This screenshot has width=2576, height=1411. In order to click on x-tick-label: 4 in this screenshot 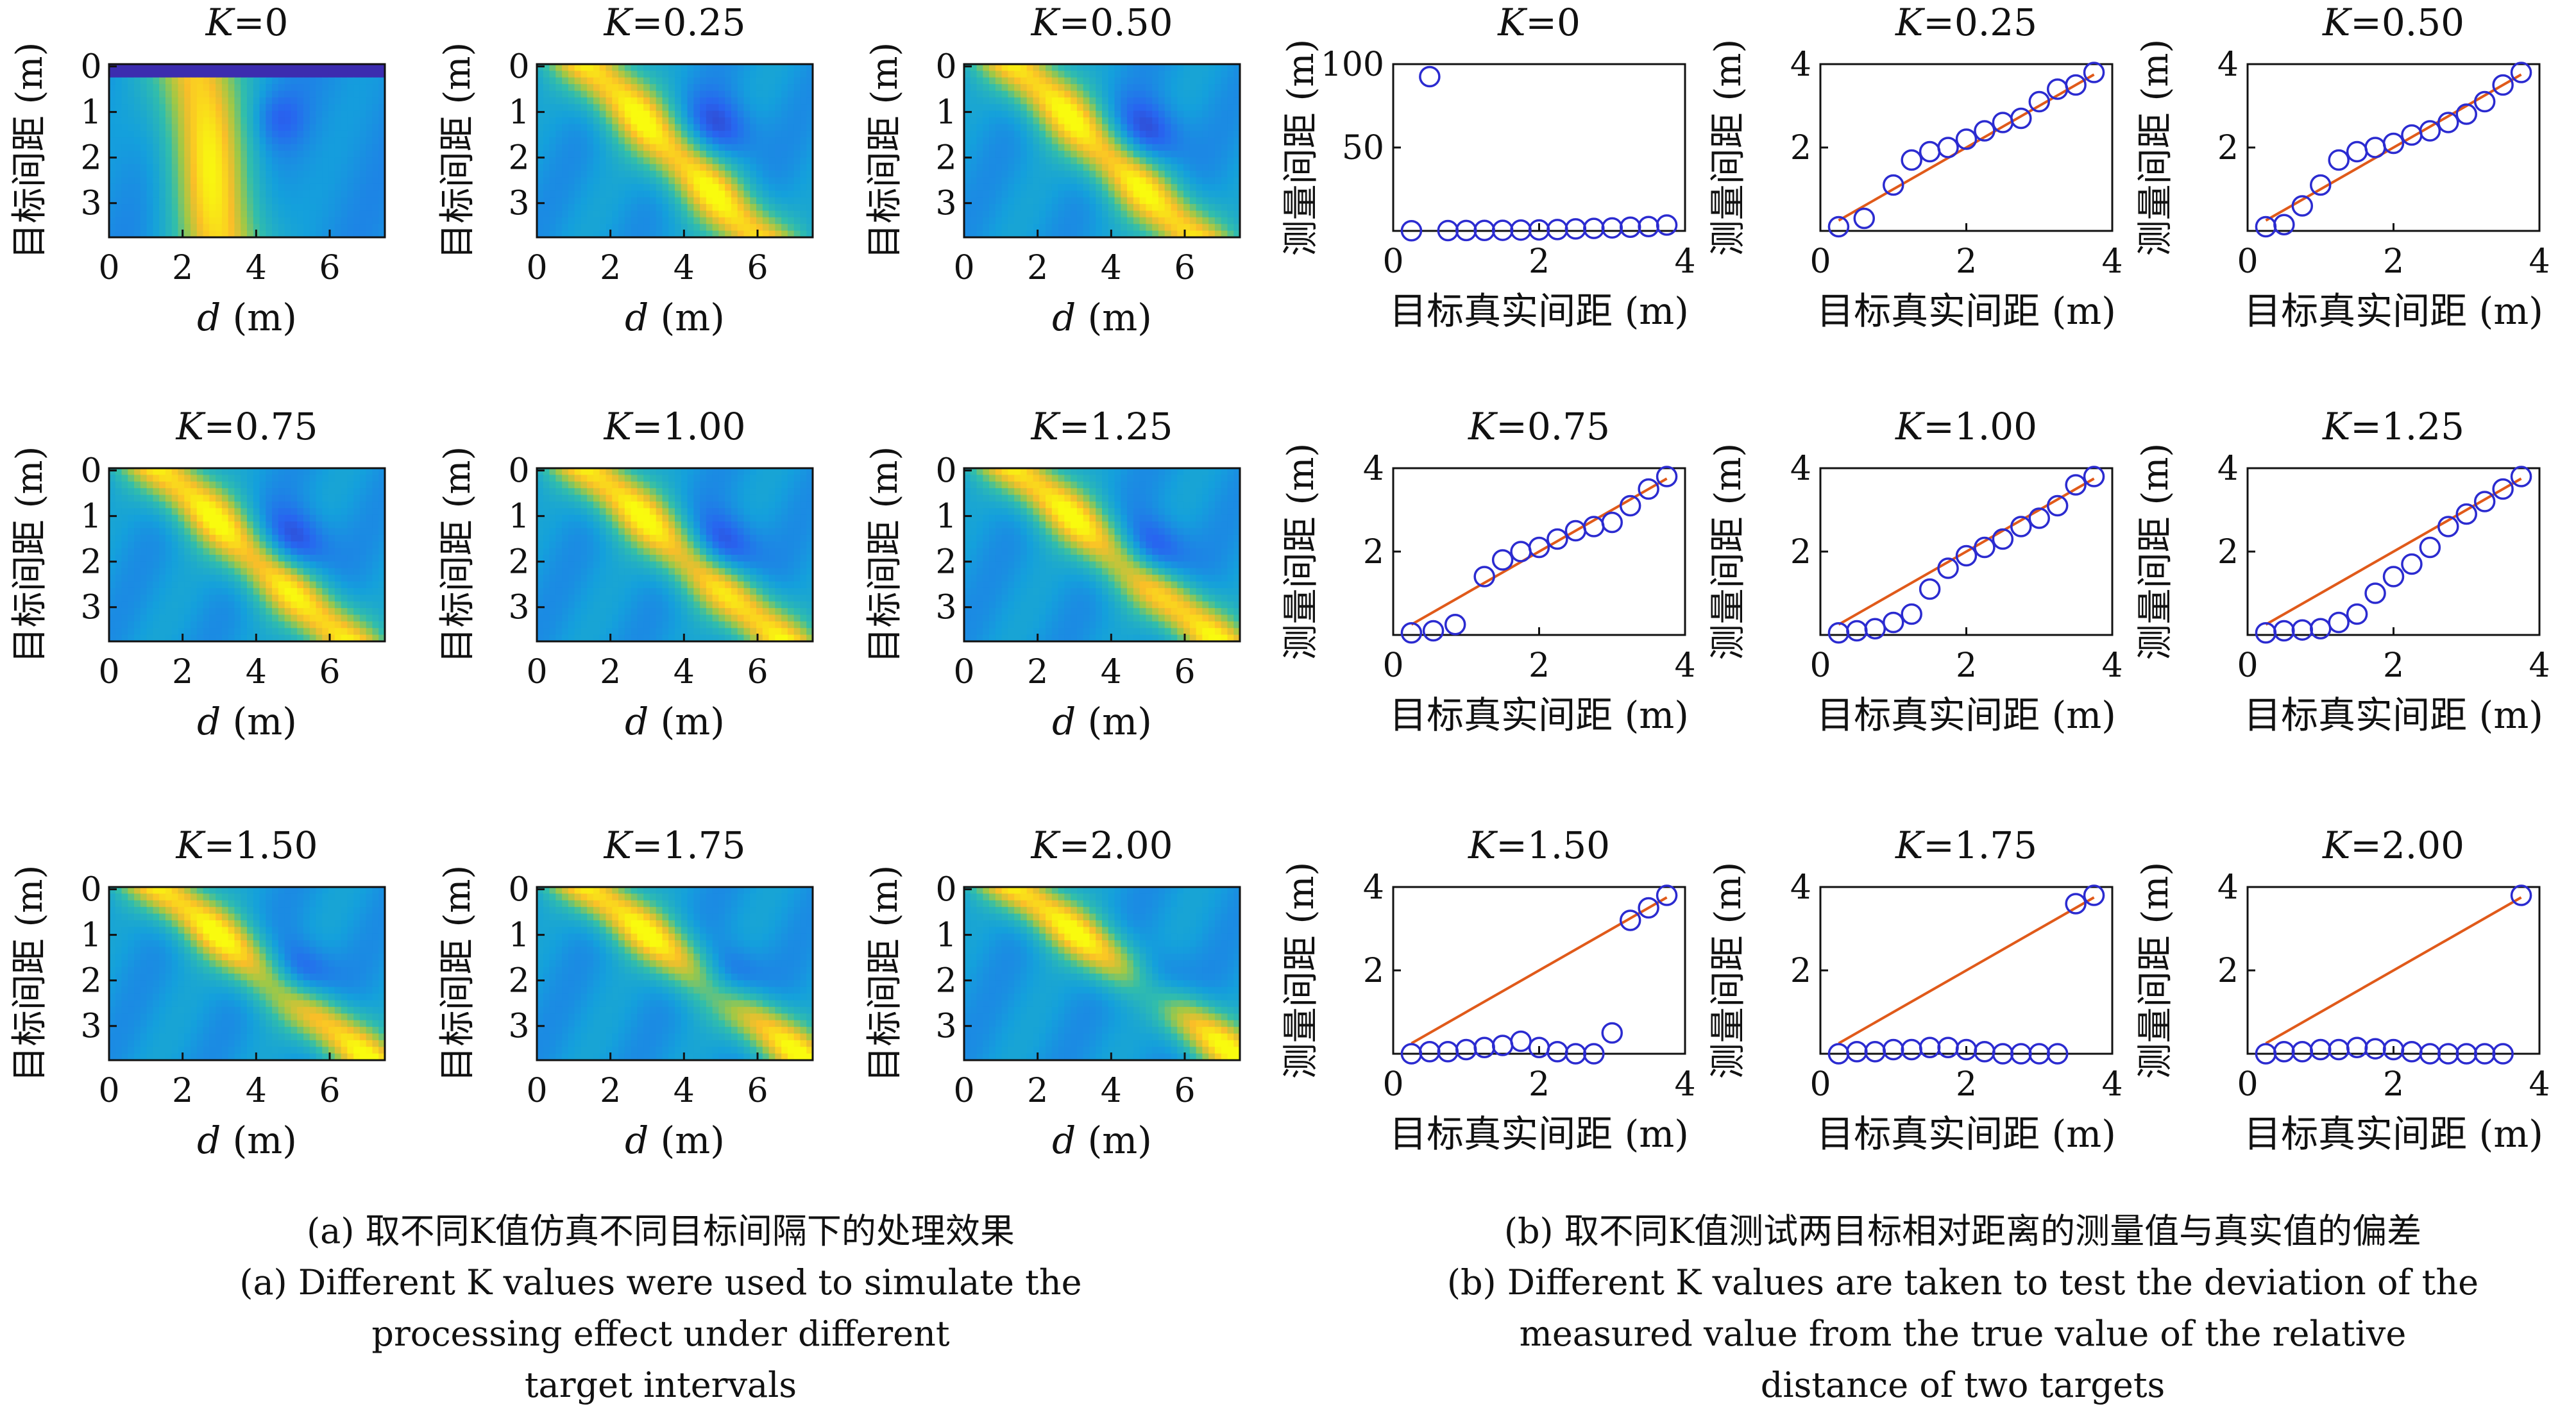, I will do `click(1111, 268)`.